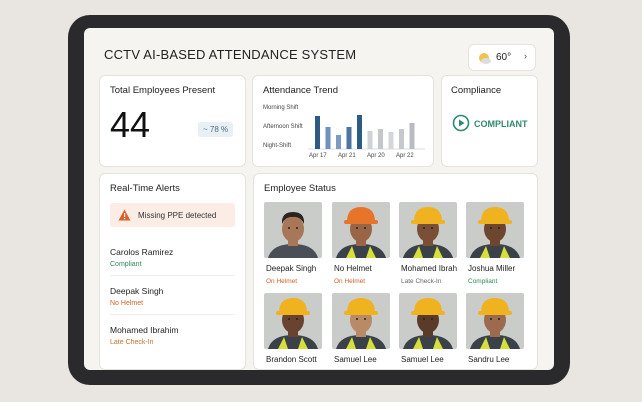  I want to click on shift-label: Morning Shift, so click(281, 108).